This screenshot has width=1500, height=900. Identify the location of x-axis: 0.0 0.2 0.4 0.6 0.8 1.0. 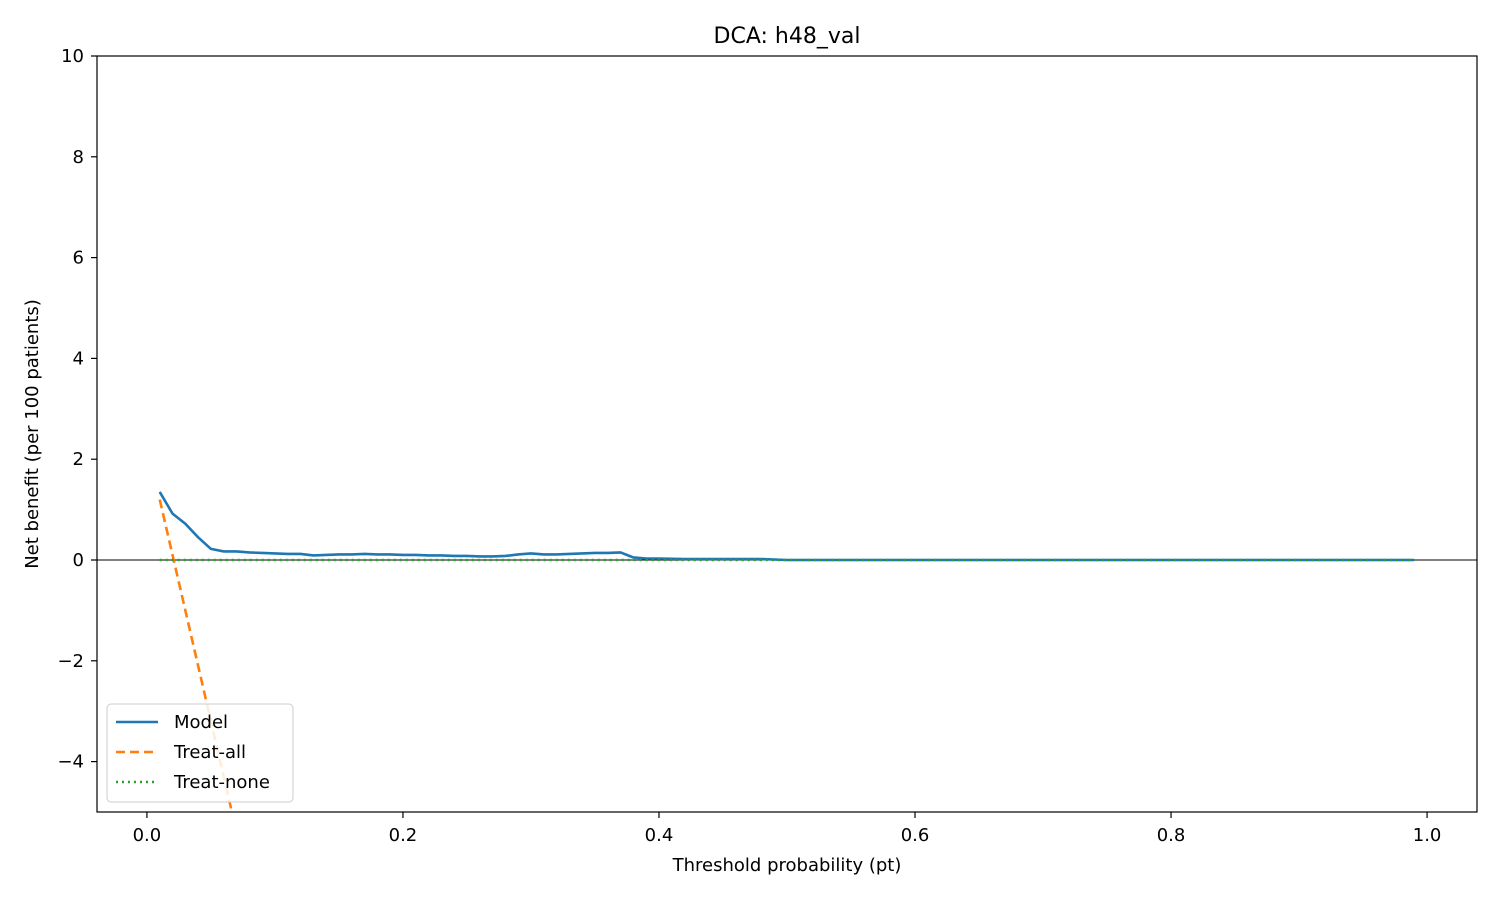
(787, 829).